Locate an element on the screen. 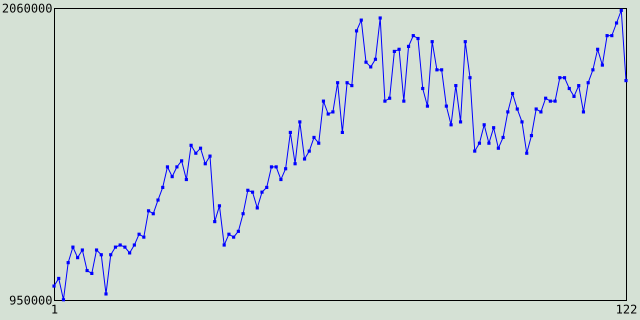 The image size is (640, 320). y-tick-label: 950000 is located at coordinates (30, 301).